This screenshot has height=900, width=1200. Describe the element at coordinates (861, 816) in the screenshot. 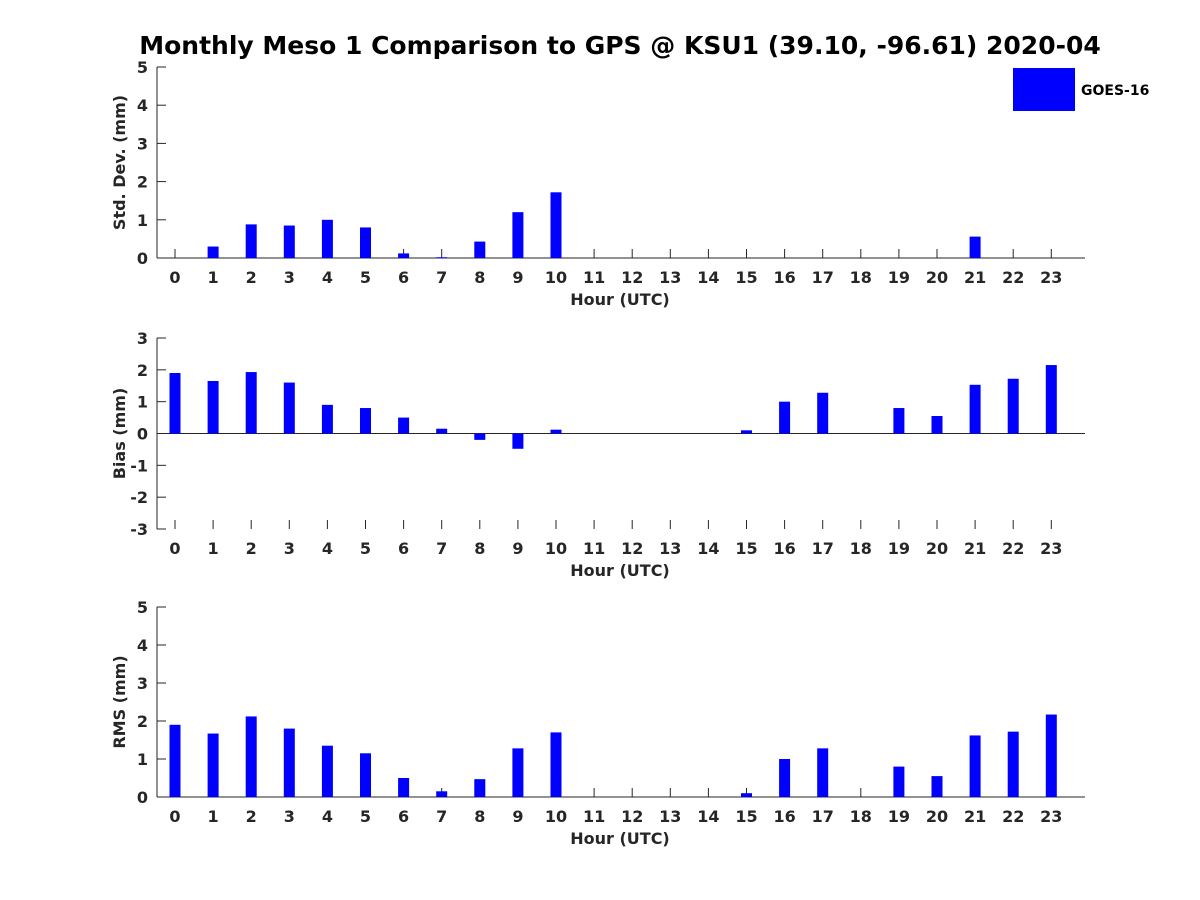

I see `rms-x-tick-label: 18` at that location.